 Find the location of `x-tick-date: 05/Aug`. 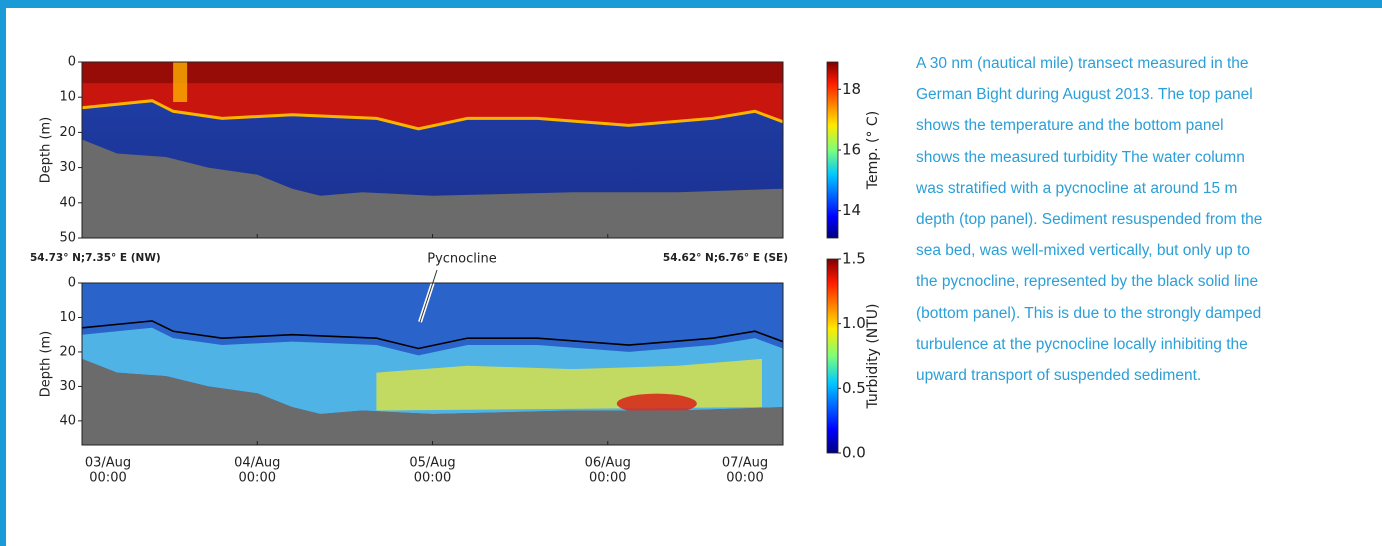

x-tick-date: 05/Aug is located at coordinates (432, 463).